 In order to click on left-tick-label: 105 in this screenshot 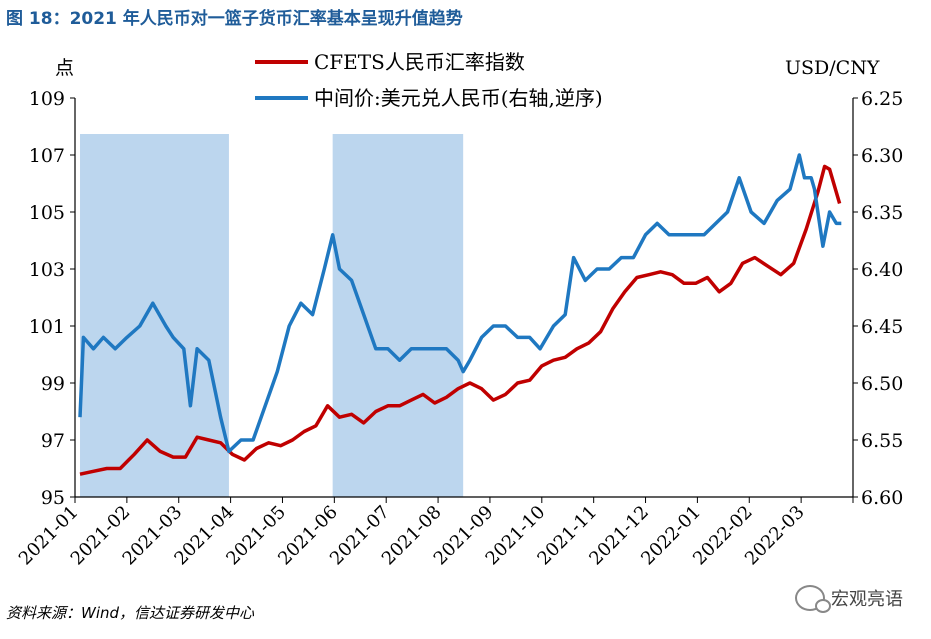, I will do `click(47, 213)`.